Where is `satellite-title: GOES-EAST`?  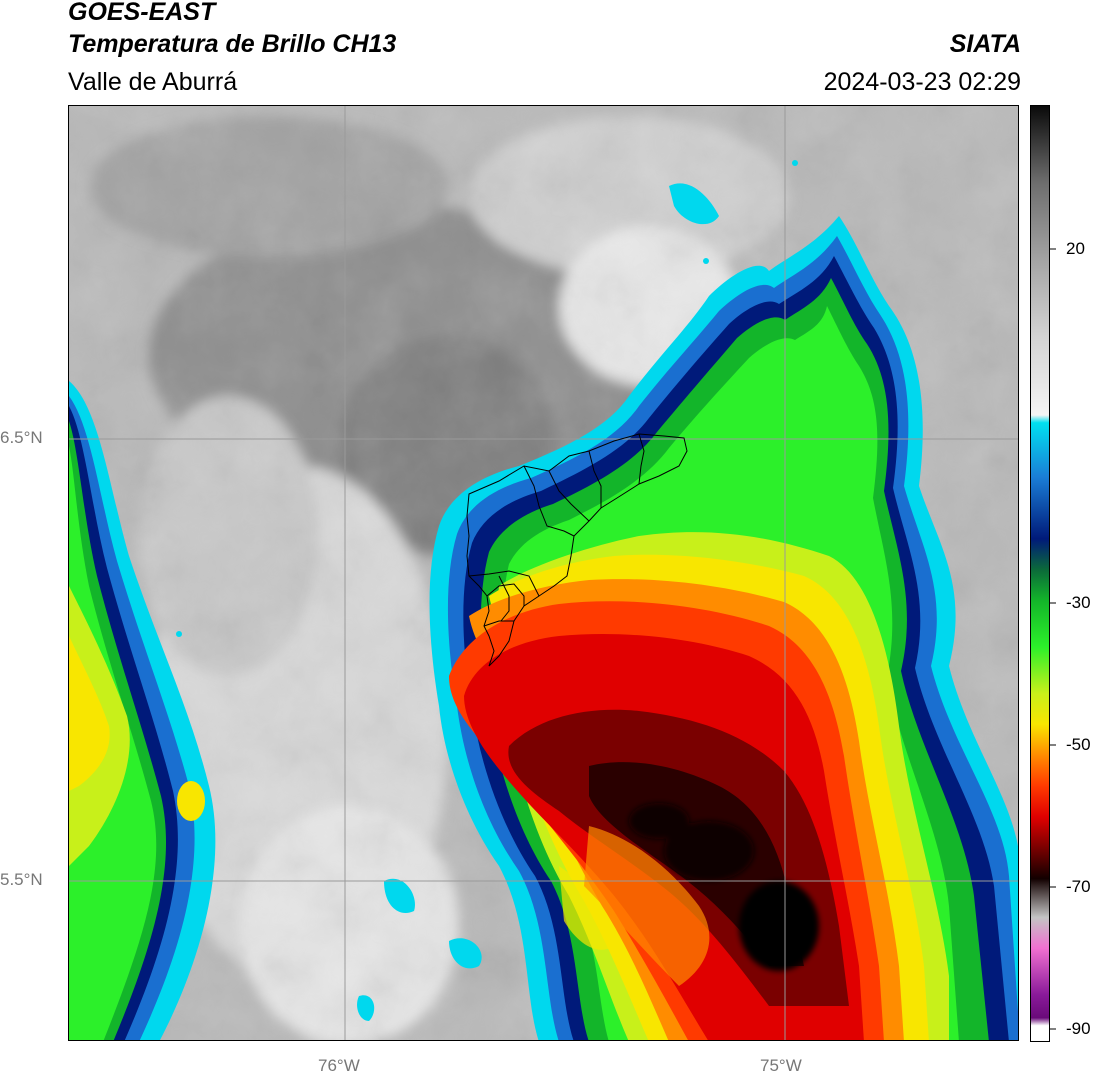 satellite-title: GOES-EAST is located at coordinates (142, 13).